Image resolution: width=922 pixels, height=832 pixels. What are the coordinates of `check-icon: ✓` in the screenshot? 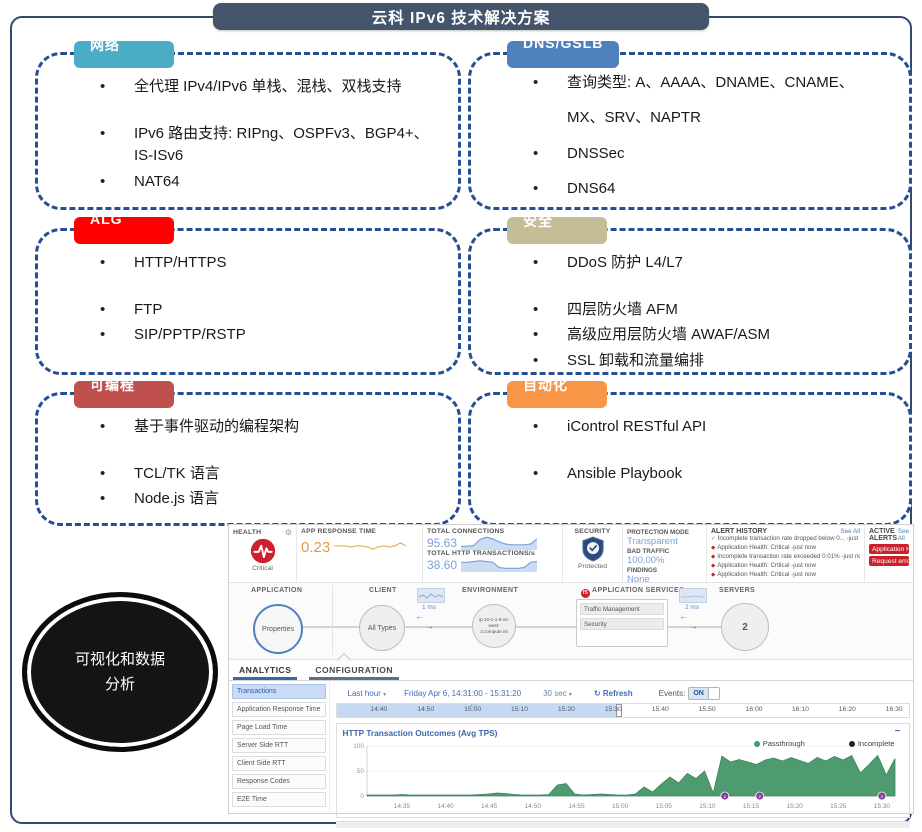 It's located at (713, 539).